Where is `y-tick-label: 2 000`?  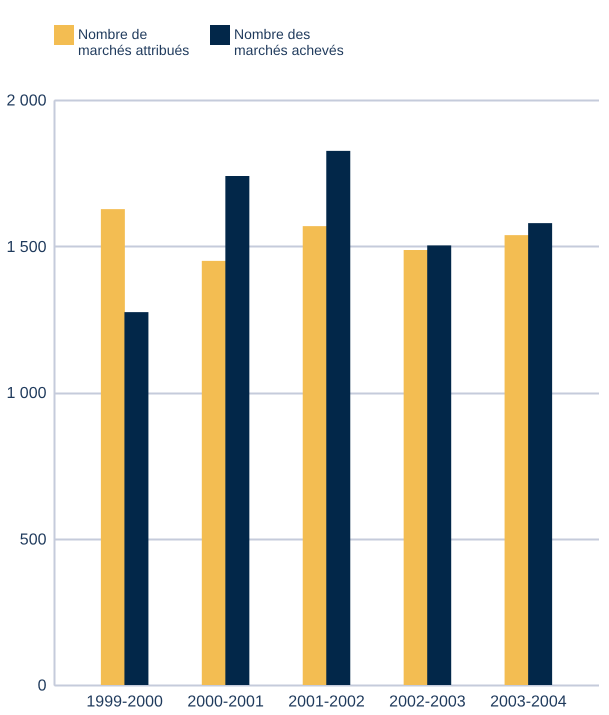
y-tick-label: 2 000 is located at coordinates (26, 101).